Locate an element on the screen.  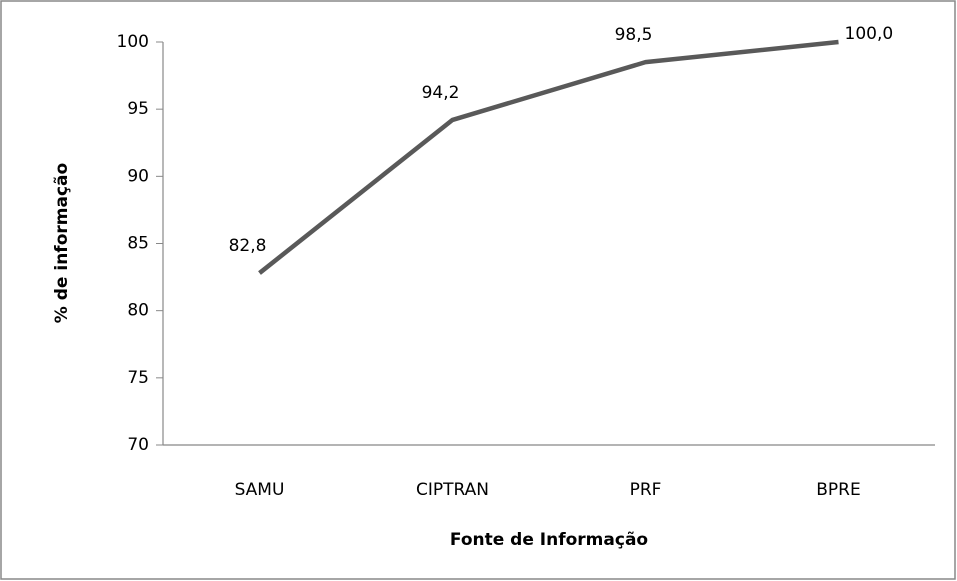
x-tick-label: SAMU is located at coordinates (260, 490).